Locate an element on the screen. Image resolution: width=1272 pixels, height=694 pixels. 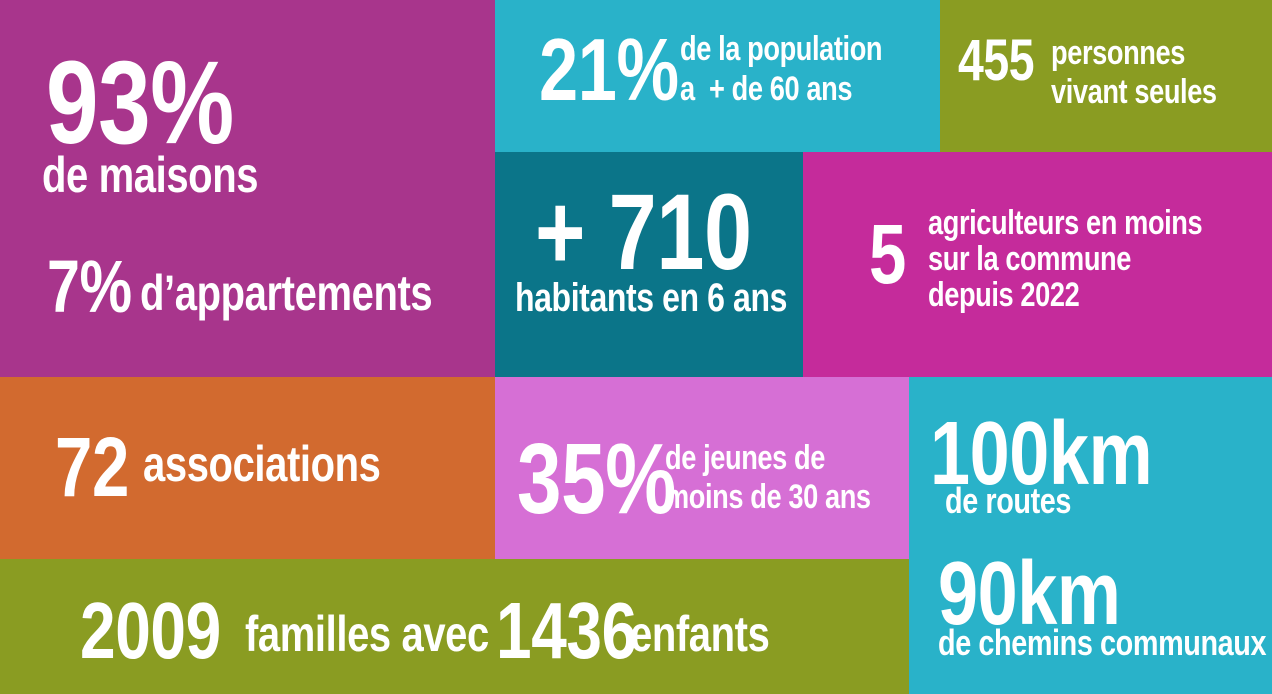
alone-line1: personnes is located at coordinates (1118, 53).